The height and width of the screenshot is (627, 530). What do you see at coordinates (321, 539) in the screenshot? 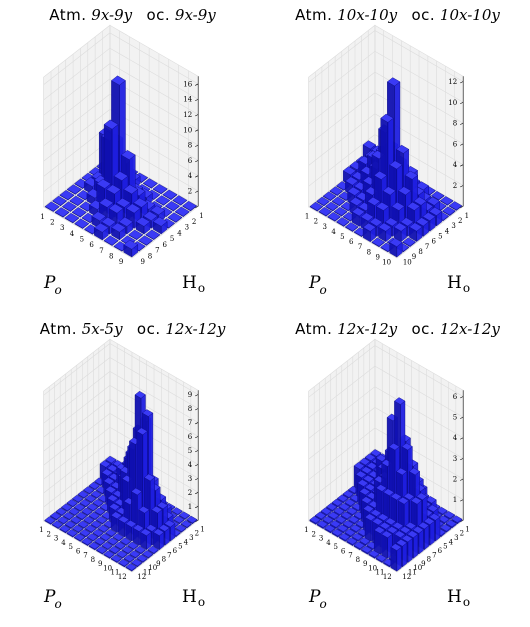
I see `p-tick-label: 3` at bounding box center [321, 539].